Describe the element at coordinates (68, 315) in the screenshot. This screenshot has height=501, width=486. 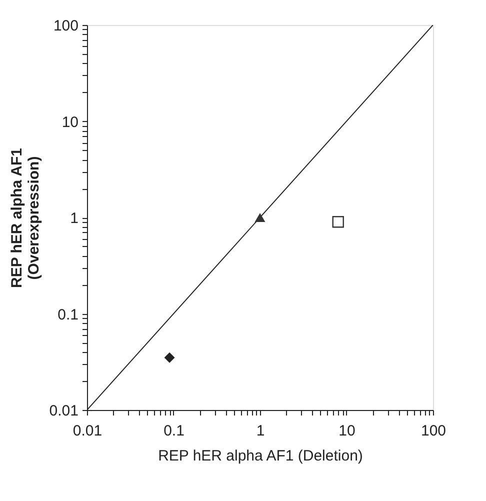
I see `y-tick-label: 0.1` at that location.